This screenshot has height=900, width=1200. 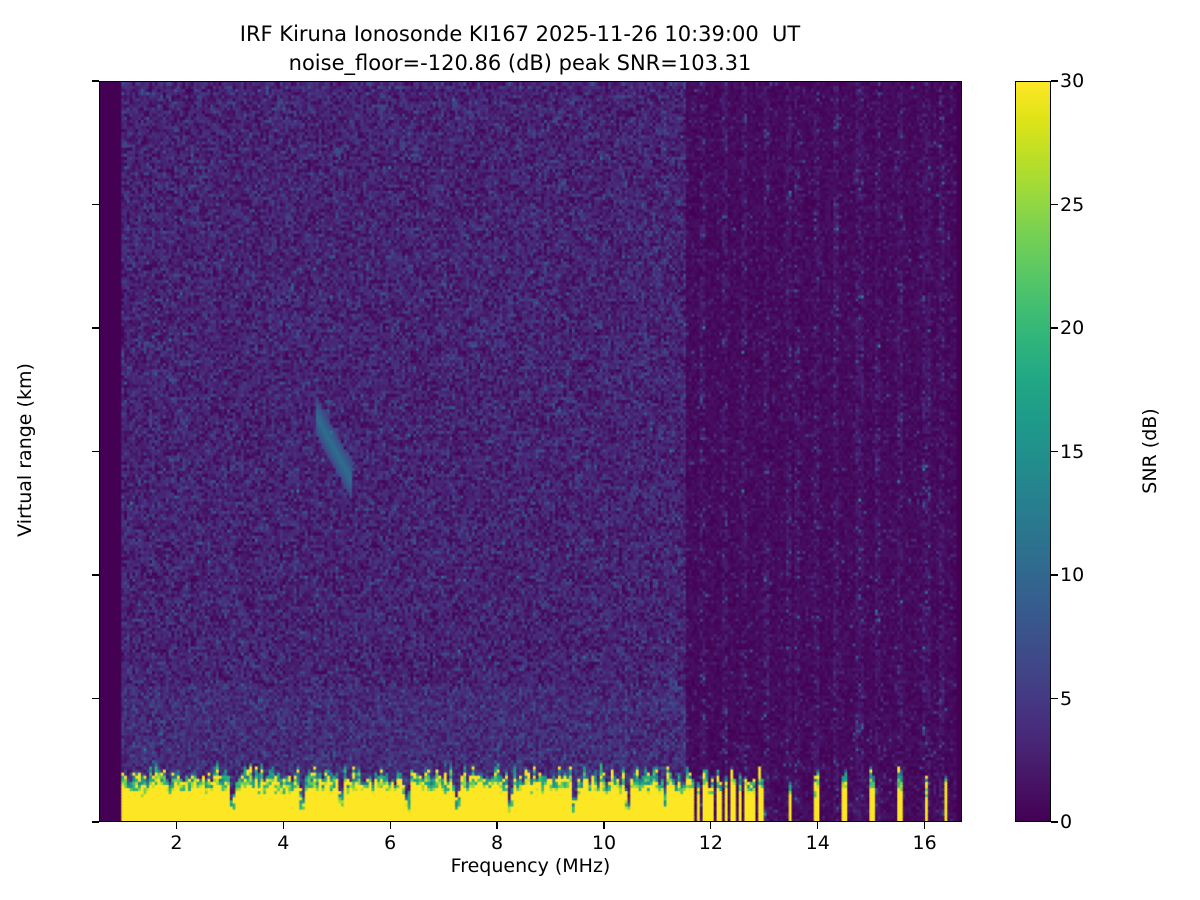 I want to click on title-line-2: noise_floor=-120.86 (dB) peak SNR=103.31, so click(x=520, y=63).